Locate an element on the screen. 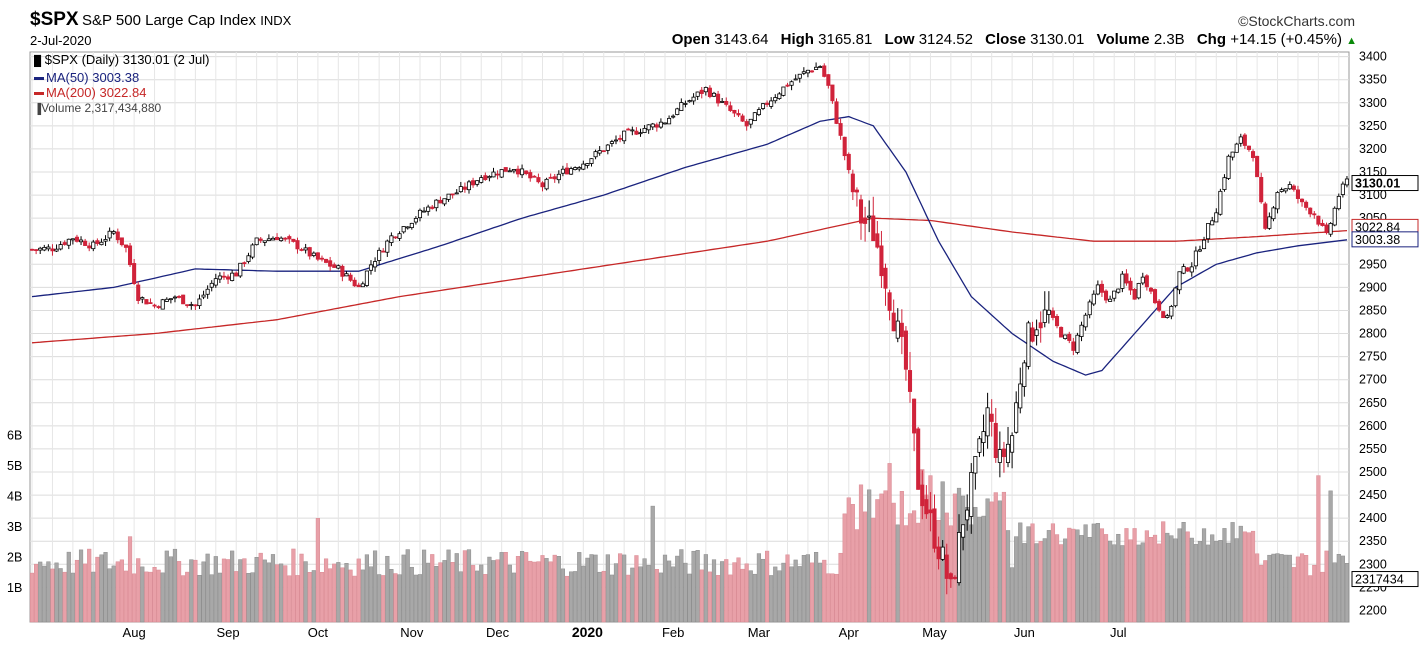 The width and height of the screenshot is (1425, 651). y-tick-label: 2550 is located at coordinates (1373, 449).